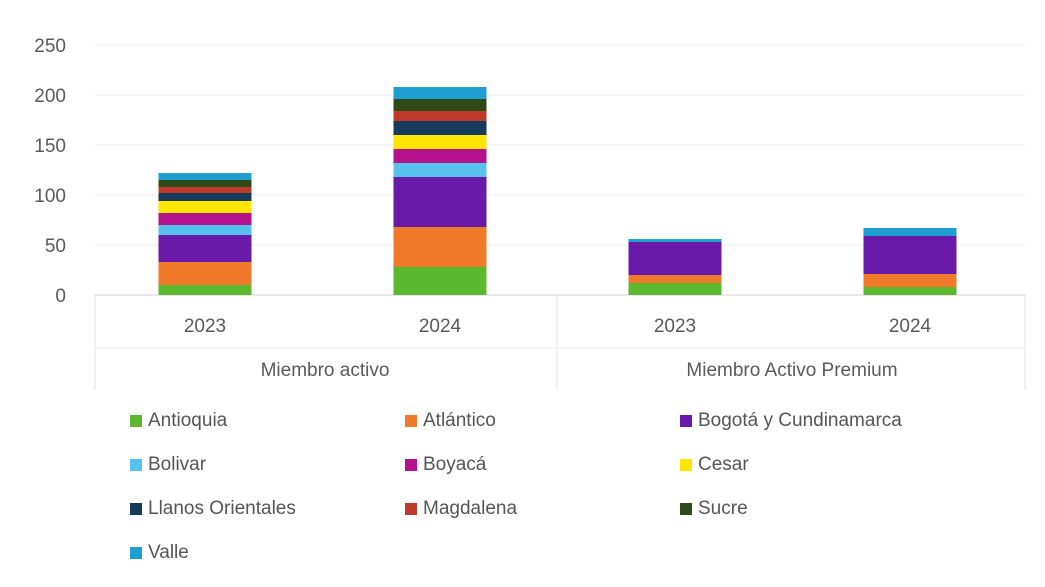  I want to click on y-tick-label: 200, so click(50, 96).